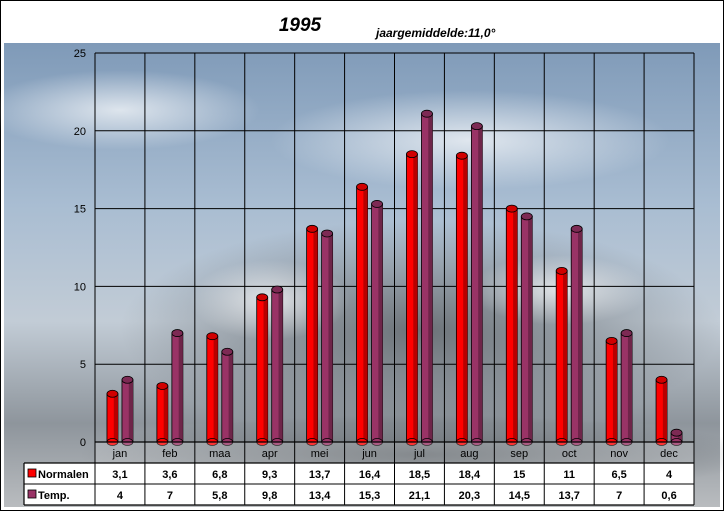 The image size is (724, 511). I want to click on data-label: 18,4, so click(470, 475).